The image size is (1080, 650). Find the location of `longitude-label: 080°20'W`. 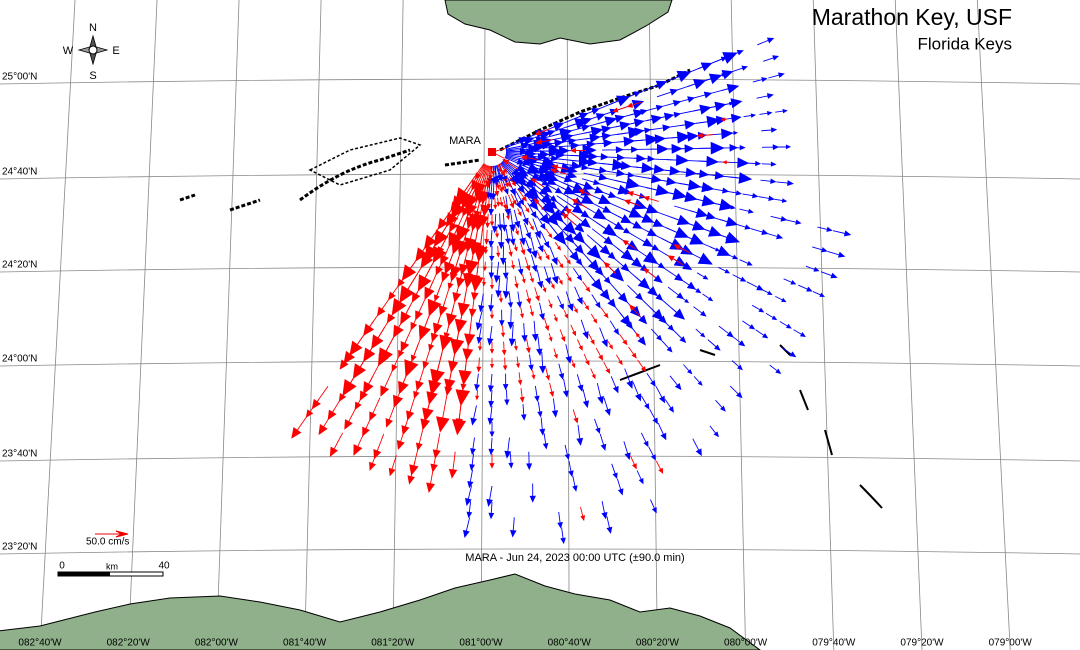

longitude-label: 080°20'W is located at coordinates (658, 643).